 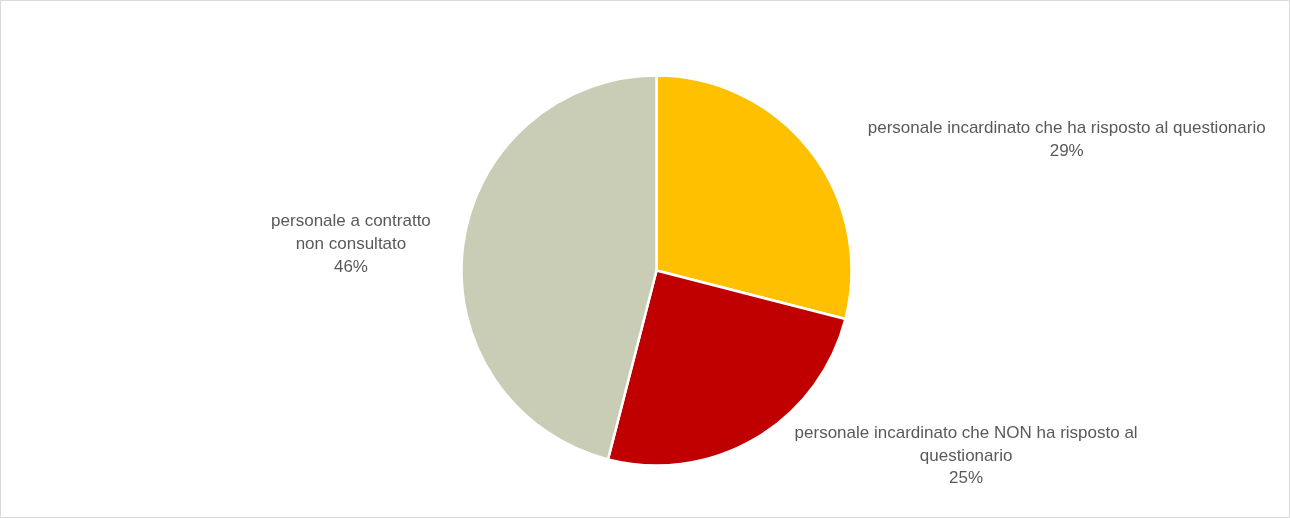 I want to click on data-label: 46%, so click(x=350, y=266).